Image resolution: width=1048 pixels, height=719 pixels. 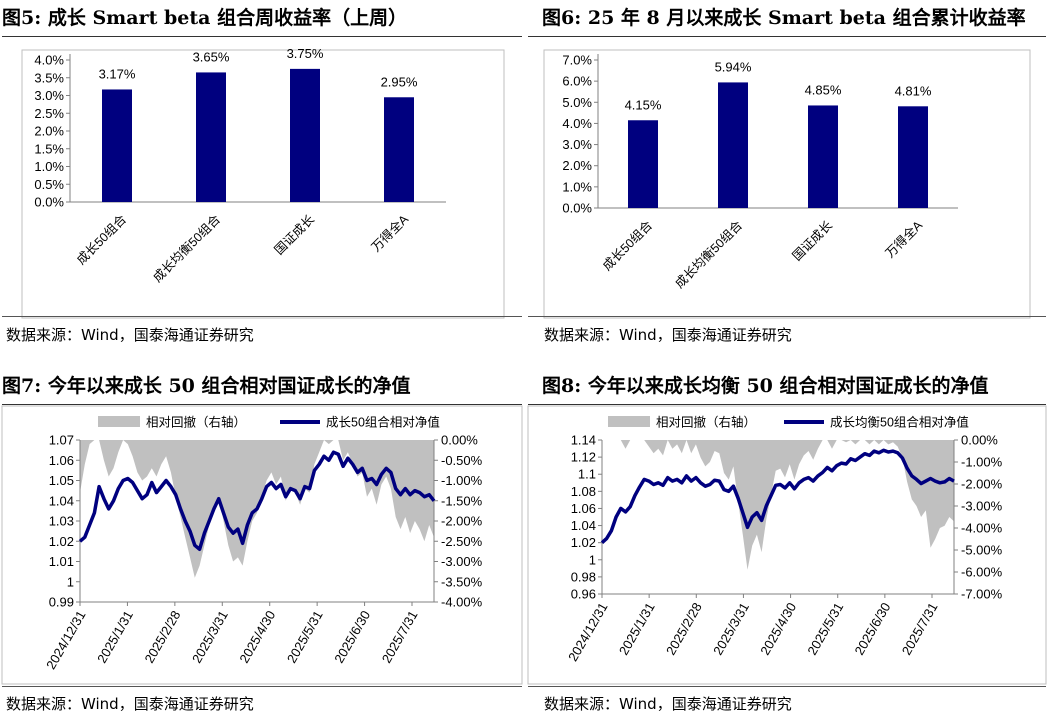 What do you see at coordinates (49, 113) in the screenshot?
I see `y-tick-label: 2.5%` at bounding box center [49, 113].